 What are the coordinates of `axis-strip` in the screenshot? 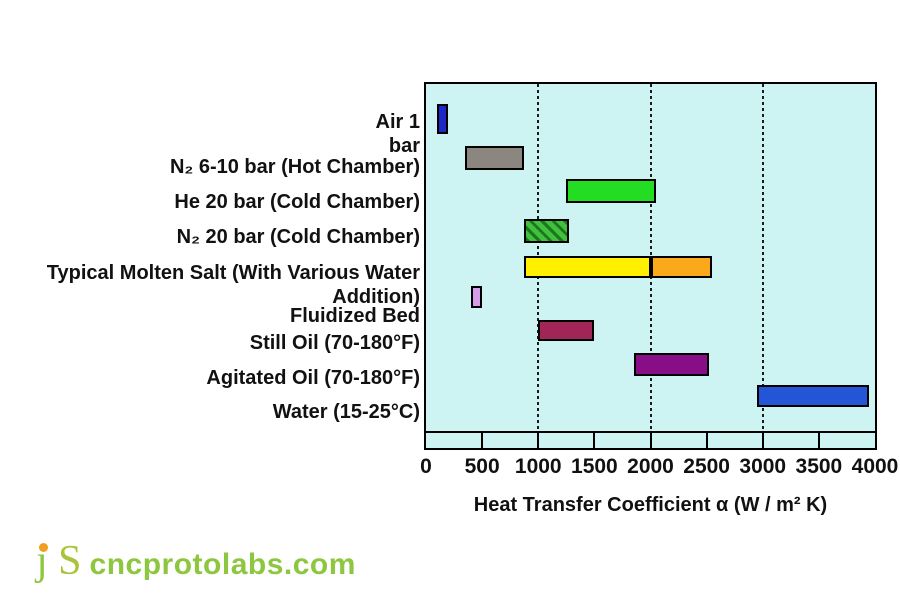 It's located at (650, 440).